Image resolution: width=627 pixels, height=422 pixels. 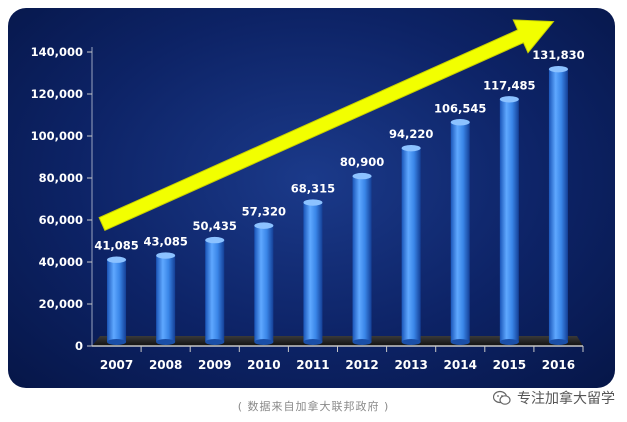 I want to click on watermark: 专注加拿大留学, so click(x=554, y=398).